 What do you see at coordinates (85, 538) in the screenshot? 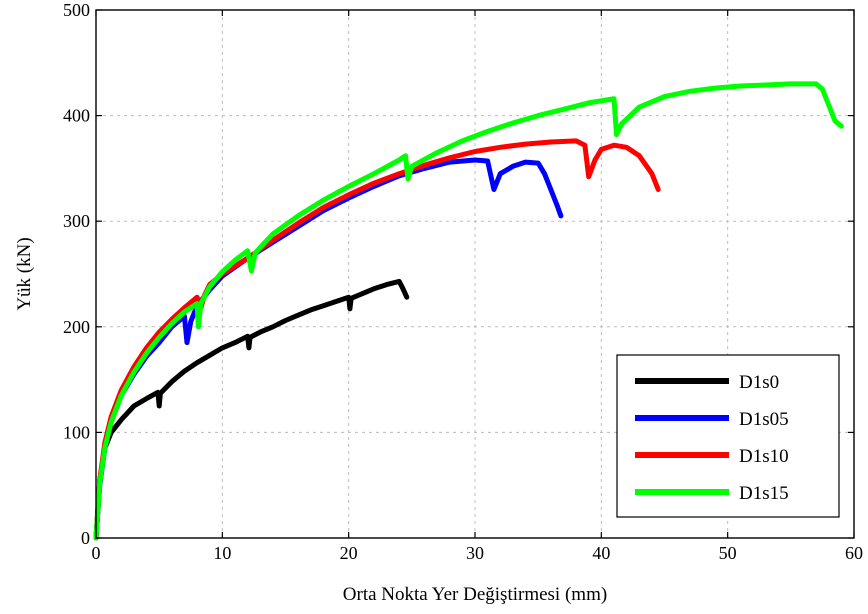
I see `y-tick-label: 0` at bounding box center [85, 538].